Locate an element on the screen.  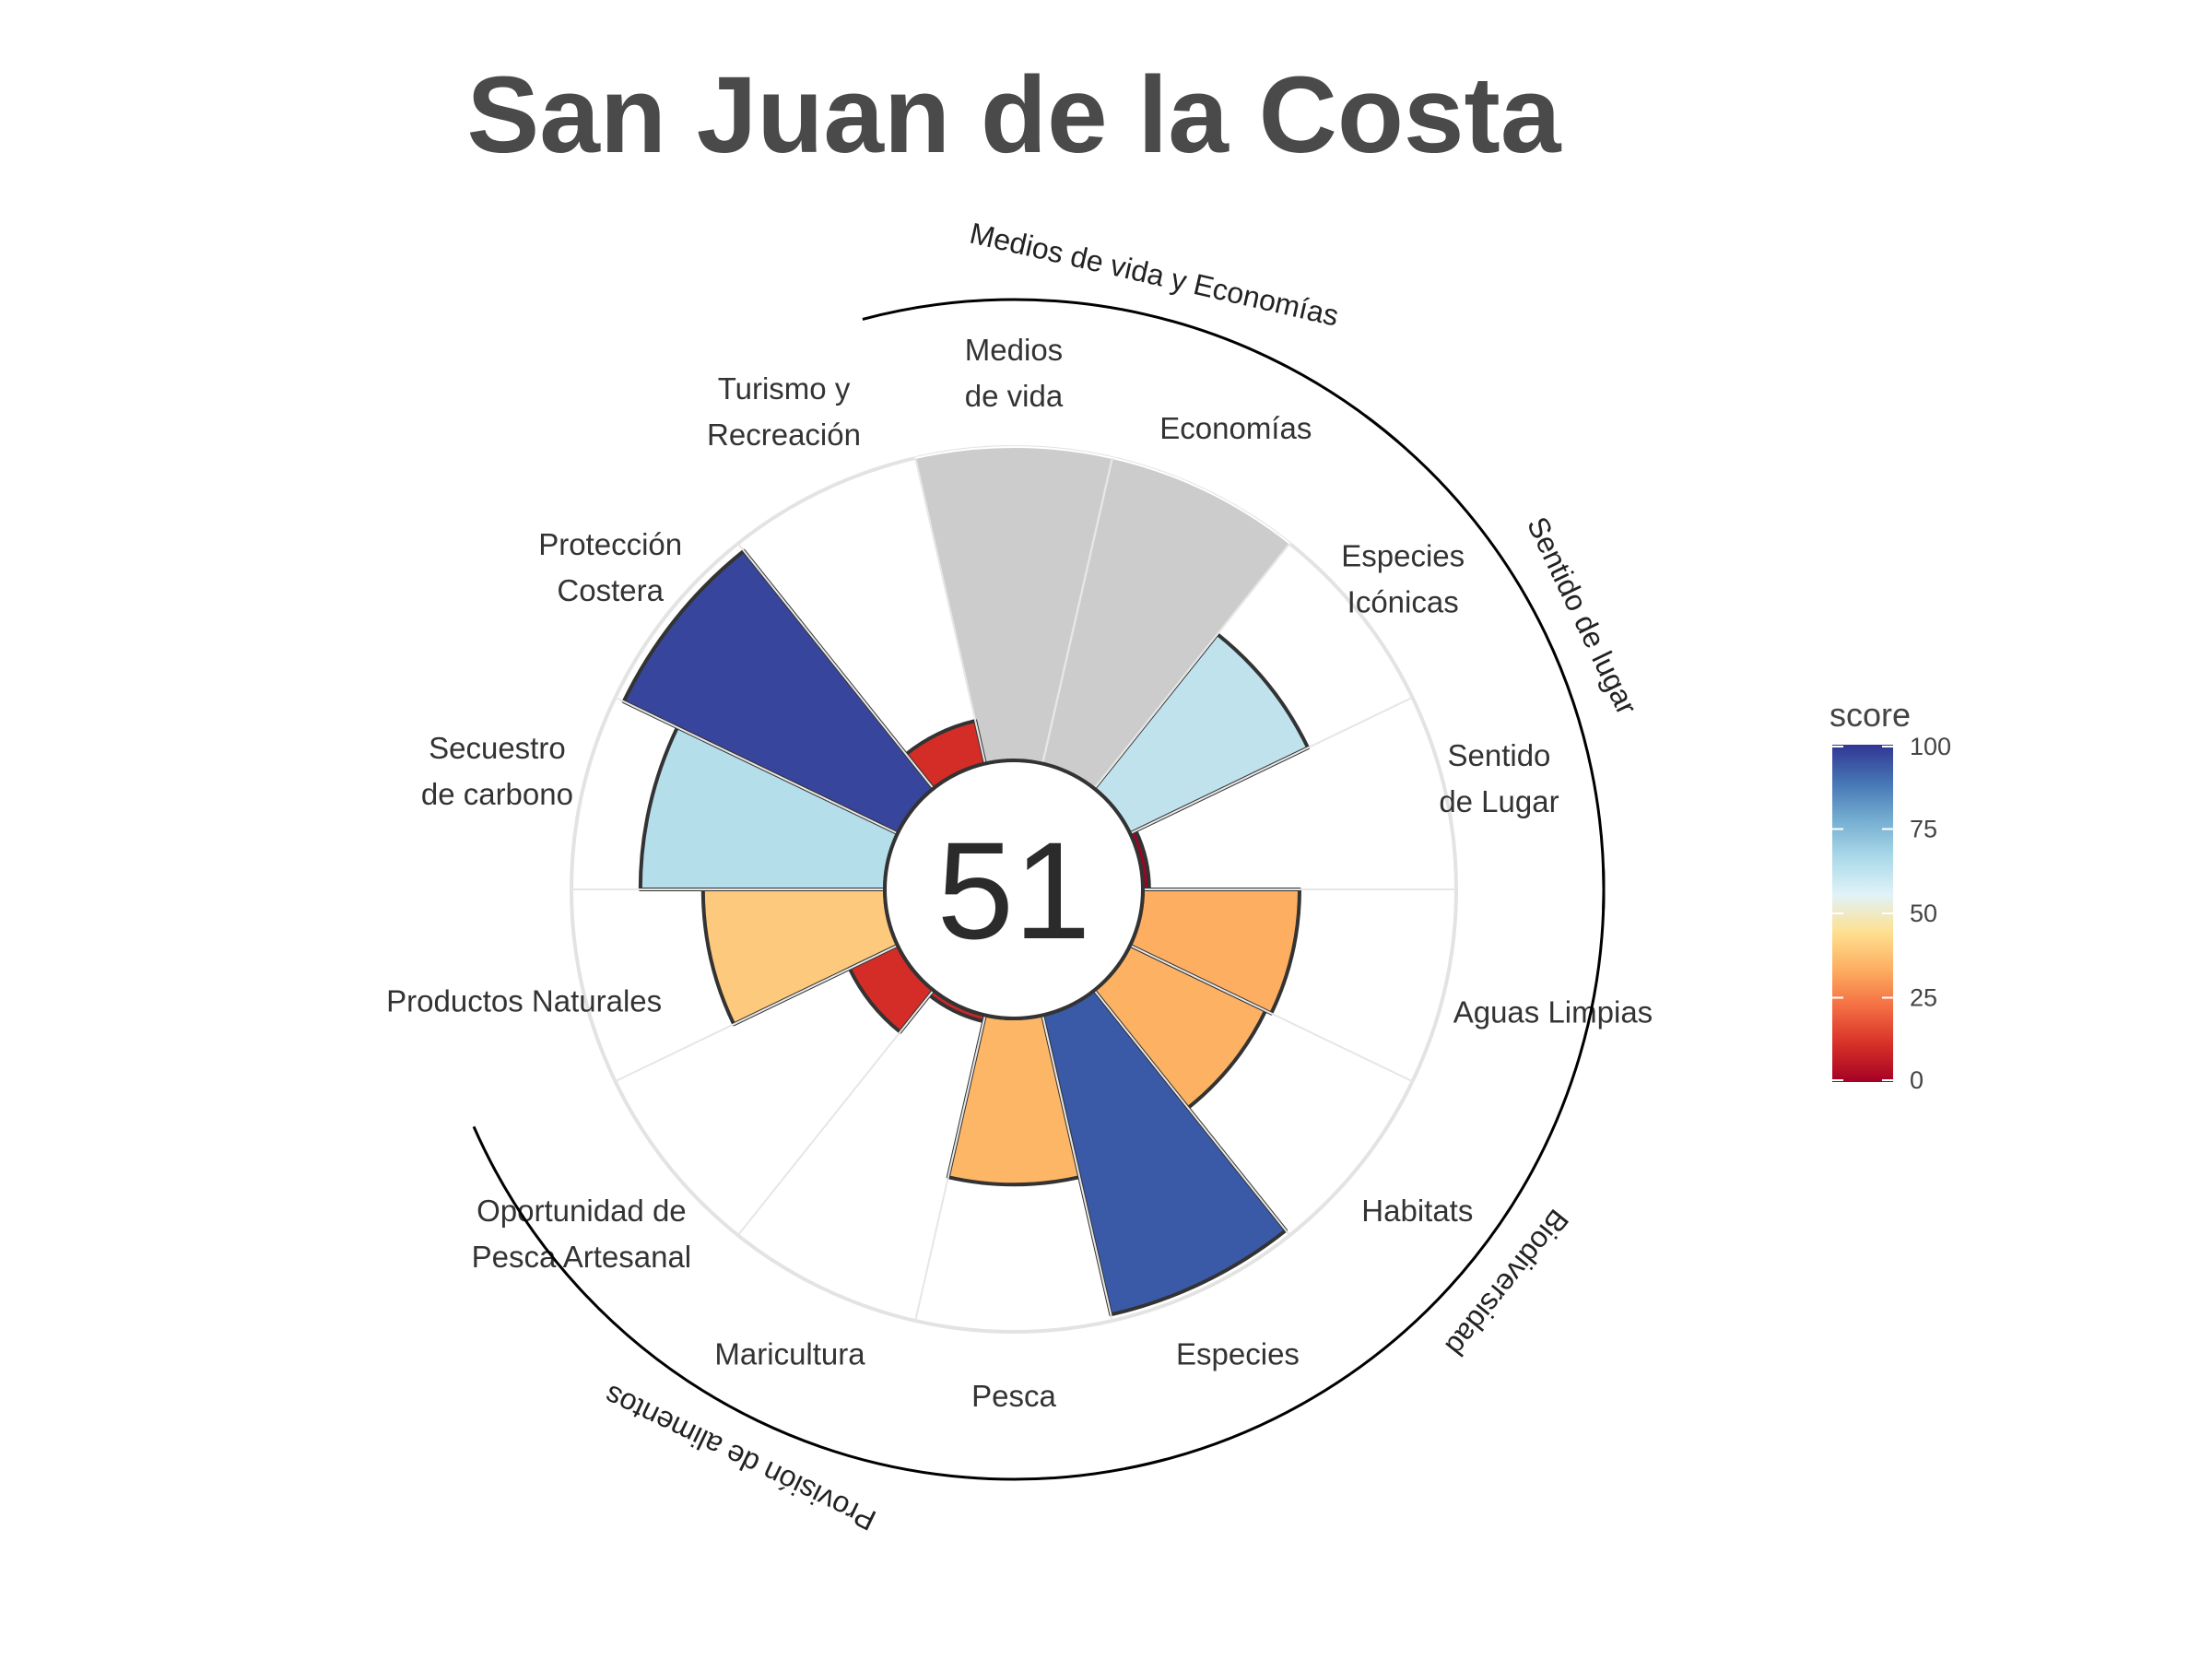
goal-label-turismo-y-recreacion: Turismo y Recreación is located at coordinates (784, 411).